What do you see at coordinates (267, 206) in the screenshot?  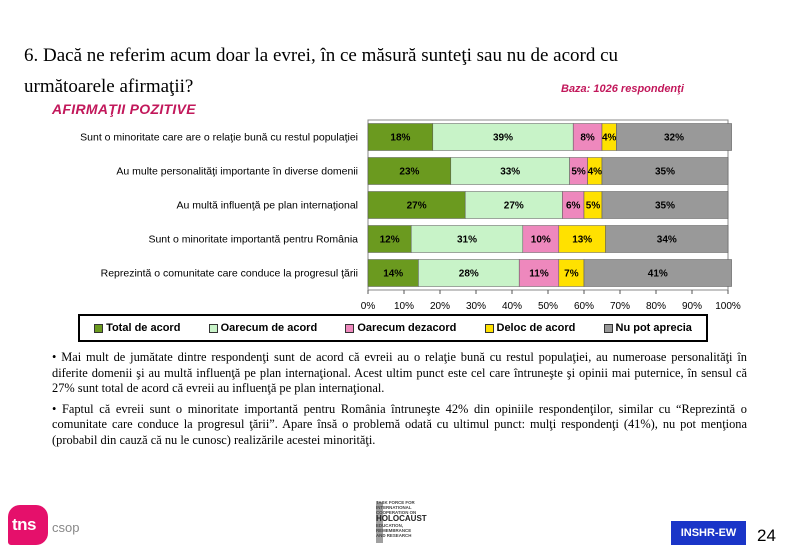 I see `category-label: Au multă influenţă pe plan internaţional` at bounding box center [267, 206].